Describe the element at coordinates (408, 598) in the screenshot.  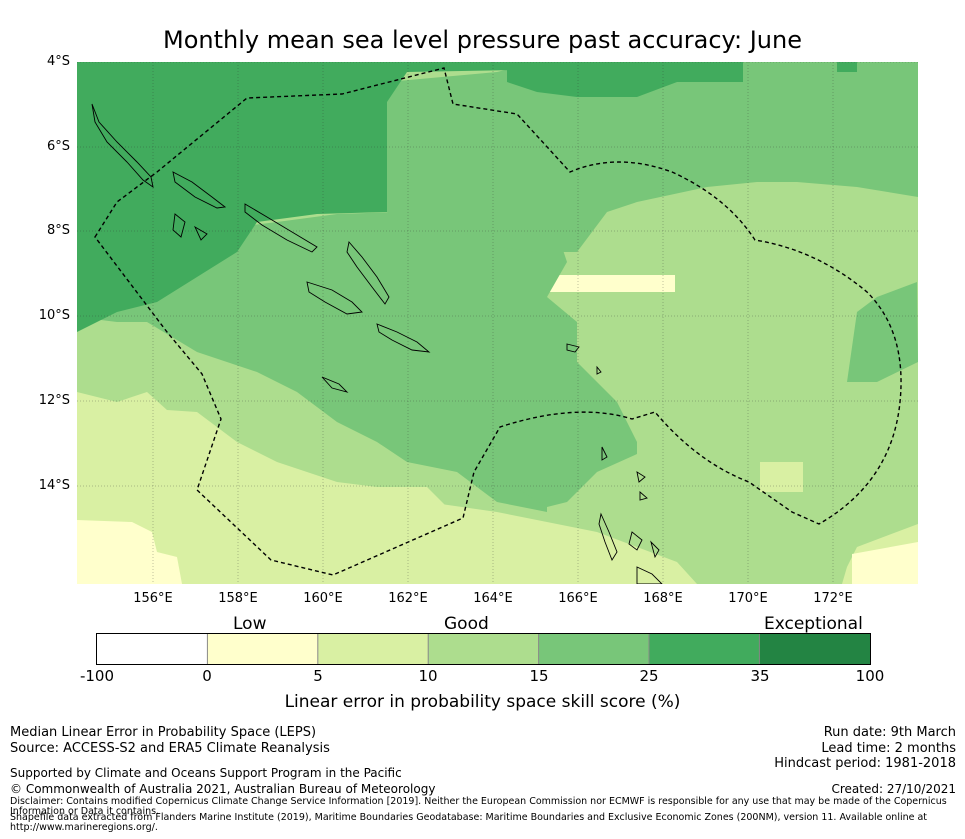
I see `lon-label-162e: 162°E` at that location.